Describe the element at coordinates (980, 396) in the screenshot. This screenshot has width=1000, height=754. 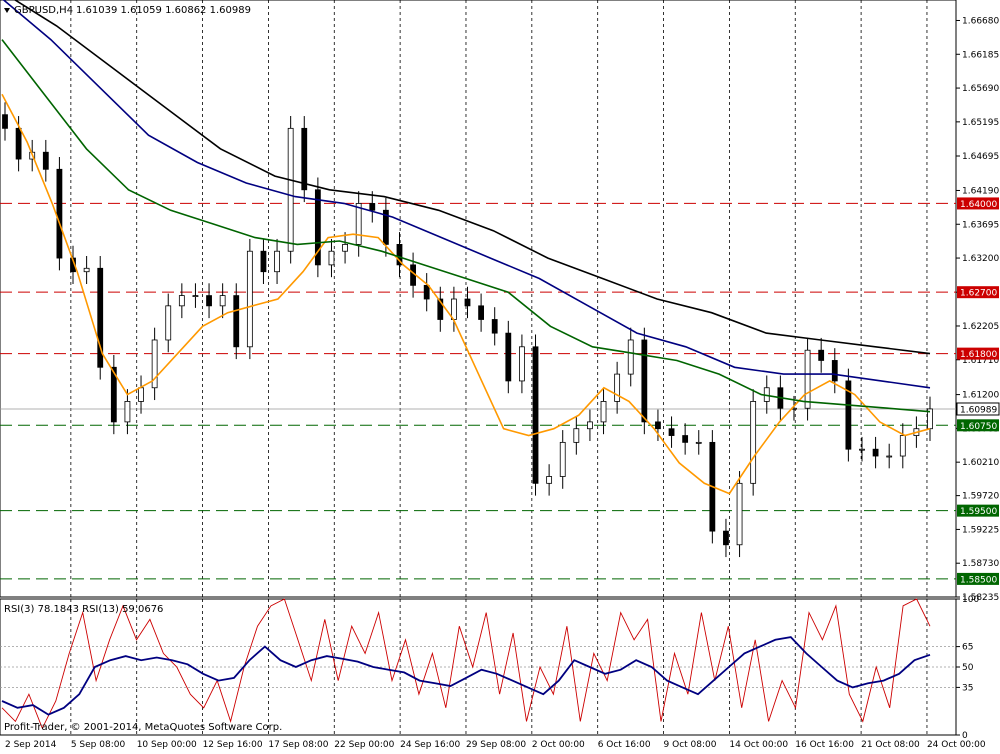
I see `y-tick-label: 1.61200` at that location.